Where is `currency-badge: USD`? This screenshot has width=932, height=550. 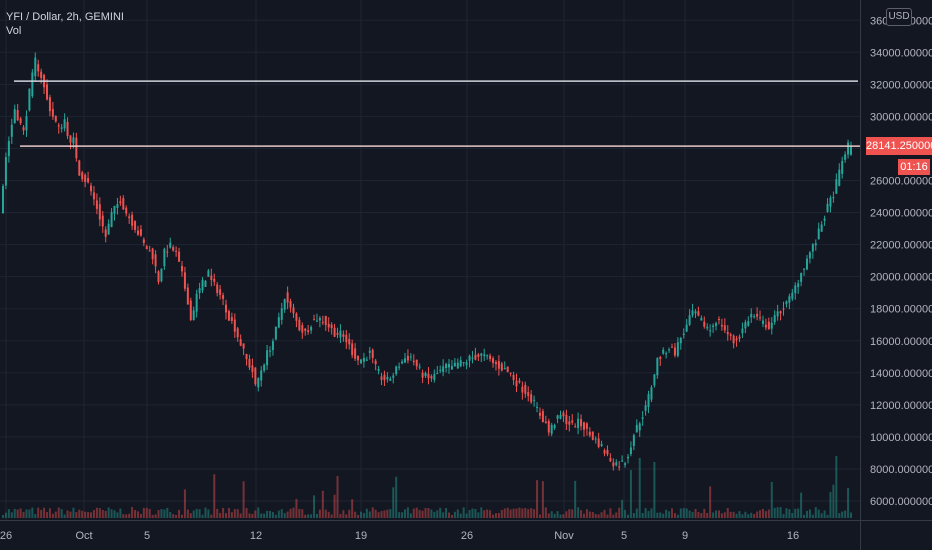
currency-badge: USD is located at coordinates (899, 17).